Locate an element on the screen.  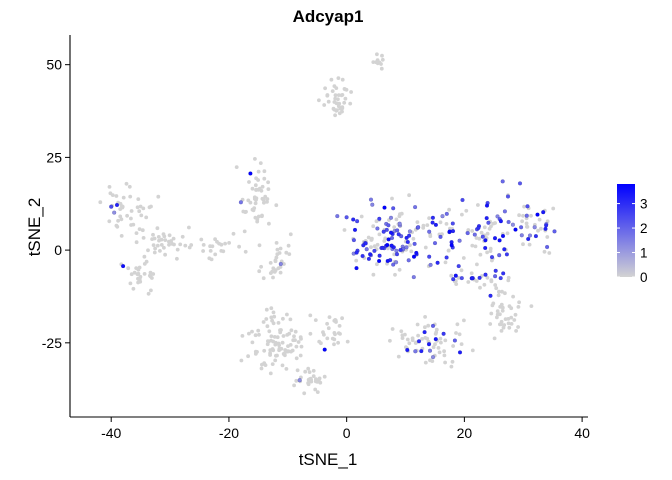
colorbar-tick-label: 1 is located at coordinates (644, 253).